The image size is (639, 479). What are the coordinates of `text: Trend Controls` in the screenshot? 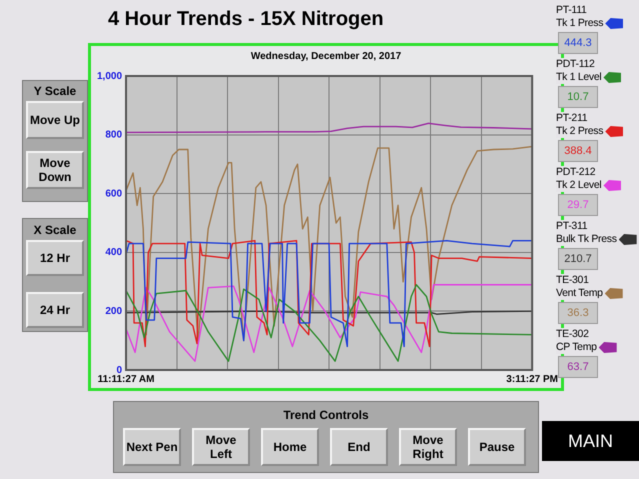 It's located at (326, 415).